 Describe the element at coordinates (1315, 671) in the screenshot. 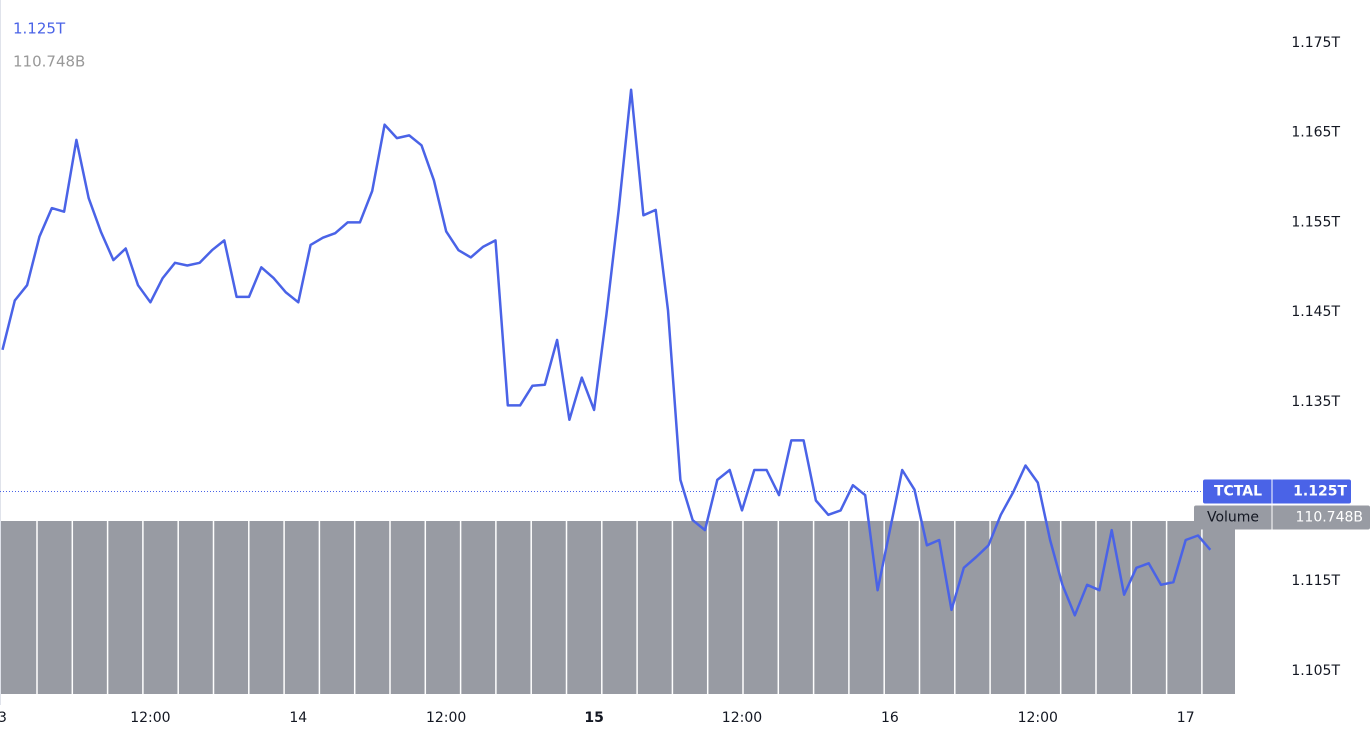

I see `y-tick-label: 1.105T` at that location.